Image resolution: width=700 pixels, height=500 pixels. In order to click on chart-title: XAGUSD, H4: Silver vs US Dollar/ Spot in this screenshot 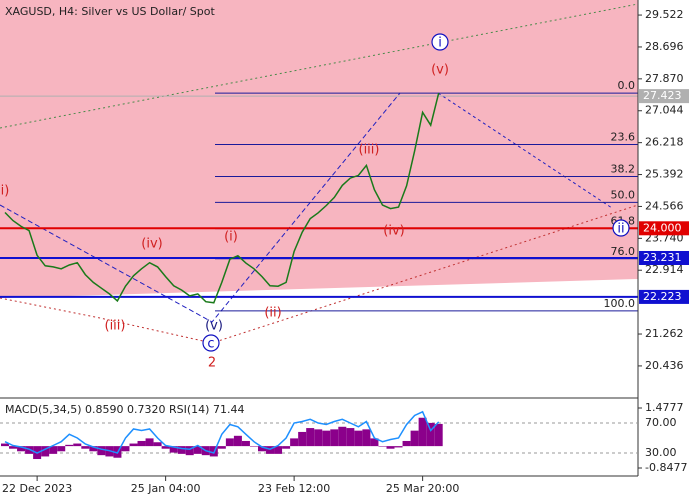, I will do `click(110, 11)`.